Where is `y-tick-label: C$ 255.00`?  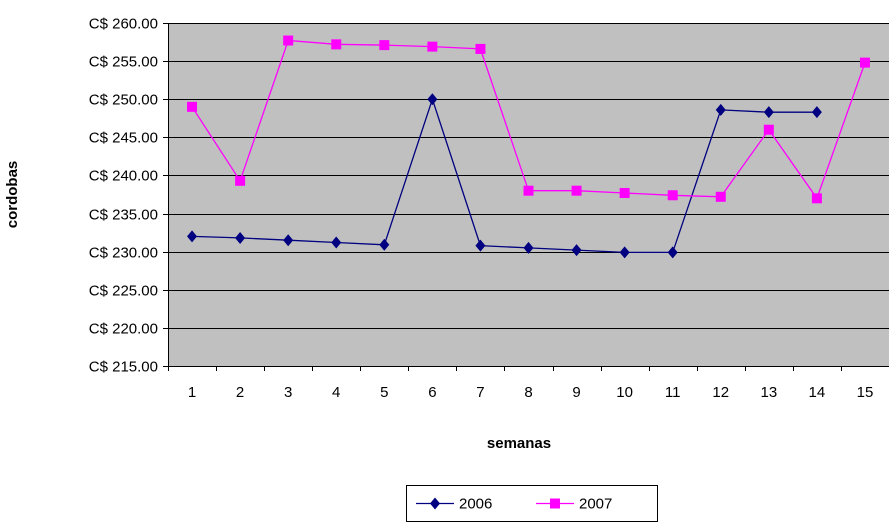 y-tick-label: C$ 255.00 is located at coordinates (123, 62).